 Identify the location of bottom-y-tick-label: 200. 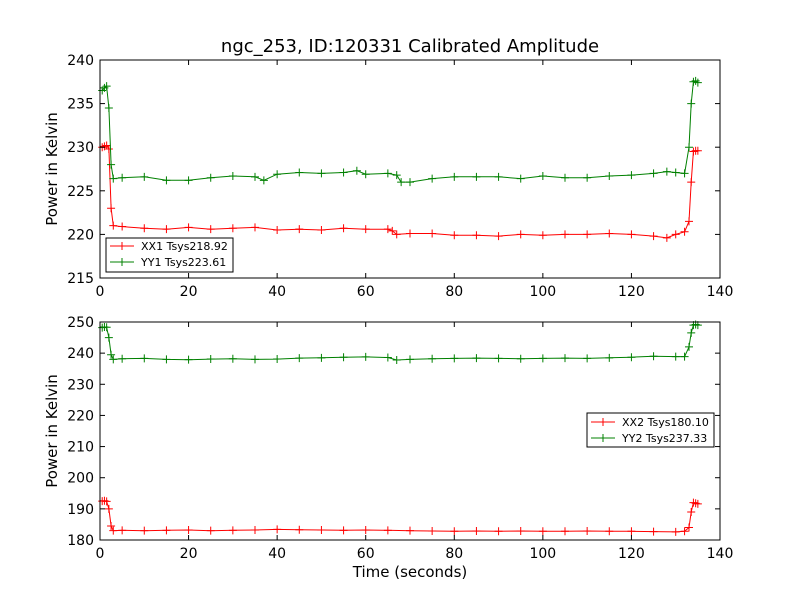
(80, 479).